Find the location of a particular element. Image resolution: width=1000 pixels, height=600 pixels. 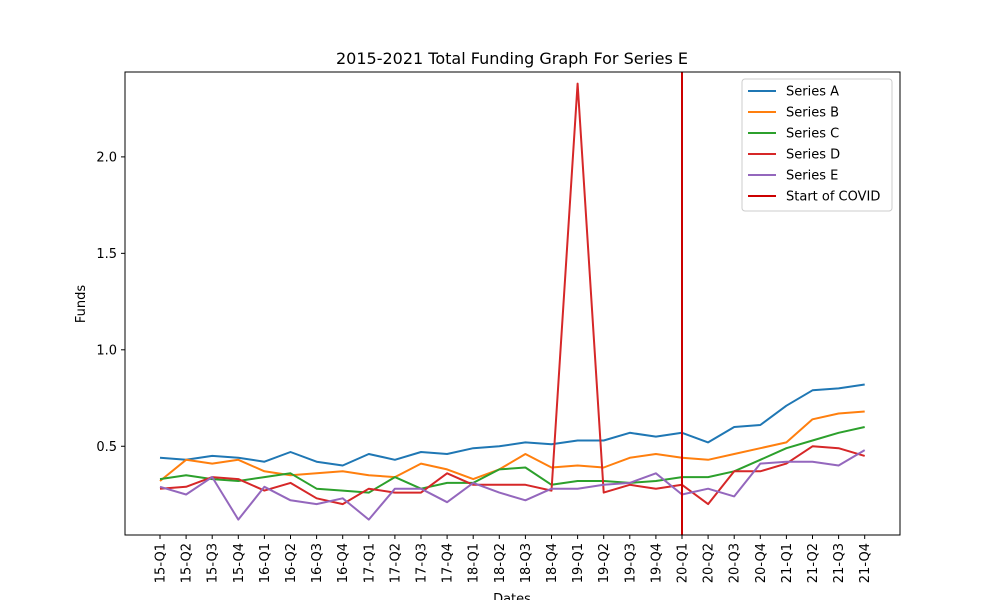

x-tick-label: 21-Q4 is located at coordinates (865, 563).